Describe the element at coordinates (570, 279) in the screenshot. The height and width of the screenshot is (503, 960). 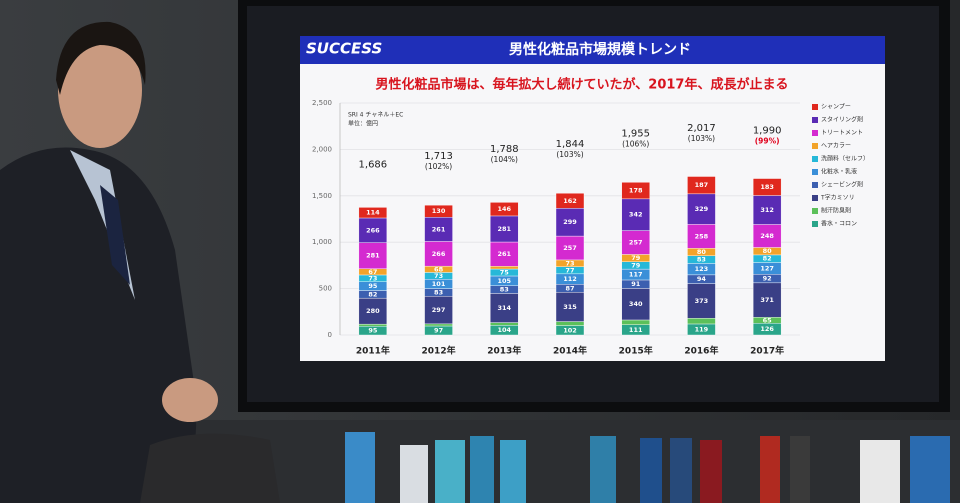
I see `segment-label: 112` at that location.